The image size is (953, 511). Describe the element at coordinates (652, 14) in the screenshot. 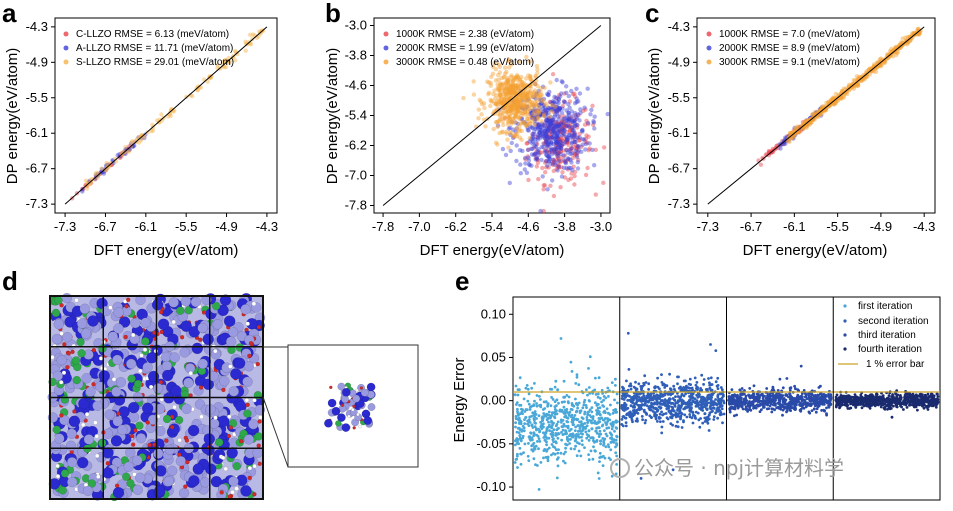

I see `panel-letter-c: c` at that location.